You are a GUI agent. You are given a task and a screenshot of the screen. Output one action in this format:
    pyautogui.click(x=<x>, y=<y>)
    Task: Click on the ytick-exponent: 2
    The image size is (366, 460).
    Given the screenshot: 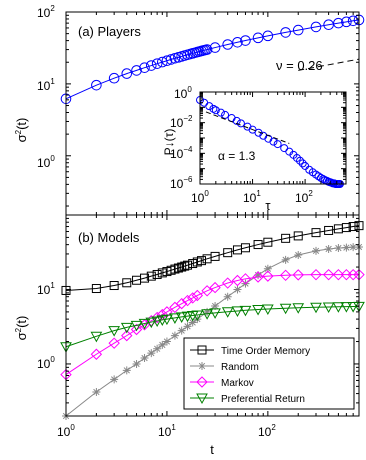 What is the action you would take?
    pyautogui.click(x=52, y=8)
    